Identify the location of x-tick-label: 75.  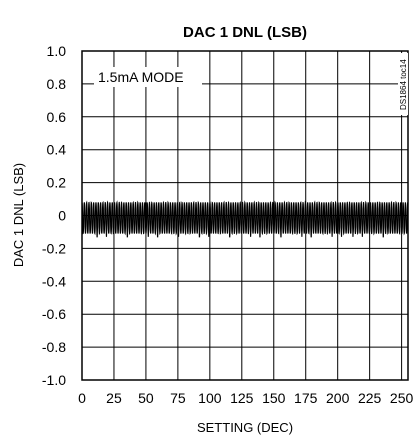
(178, 398).